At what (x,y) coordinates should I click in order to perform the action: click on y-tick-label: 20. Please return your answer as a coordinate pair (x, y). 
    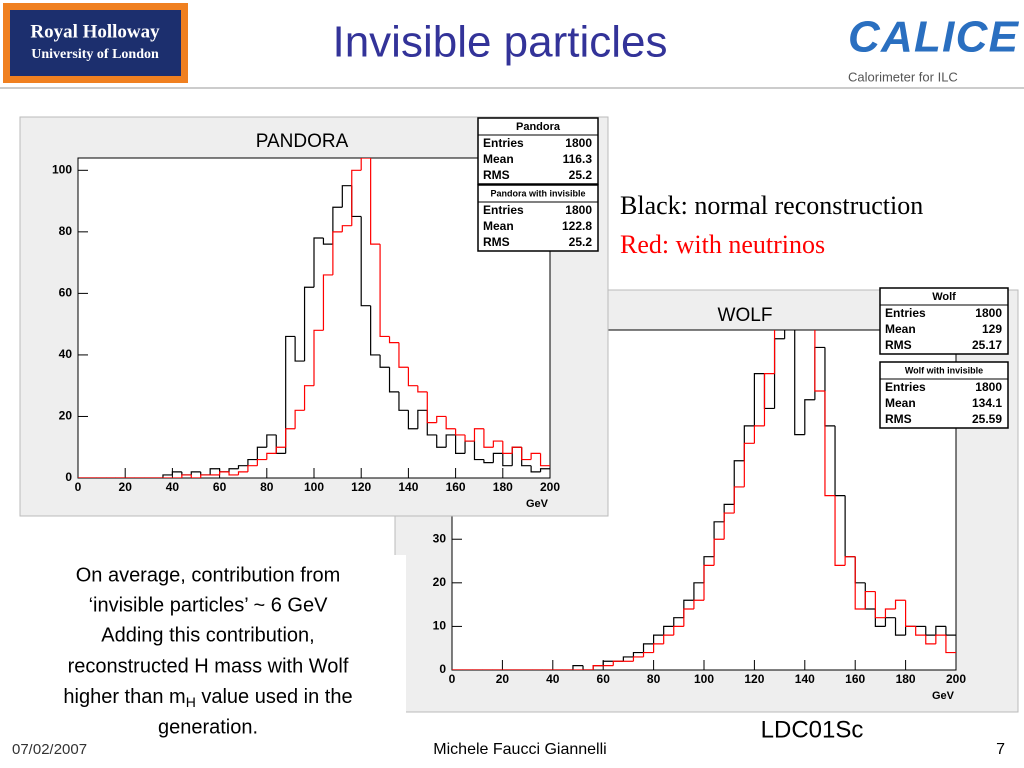
    Looking at the image, I should click on (66, 416).